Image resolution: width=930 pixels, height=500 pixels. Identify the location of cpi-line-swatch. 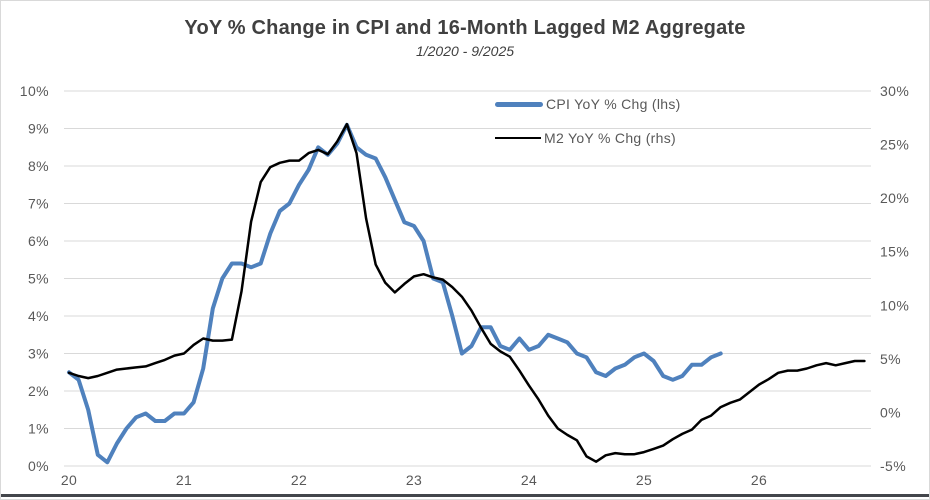
(519, 104).